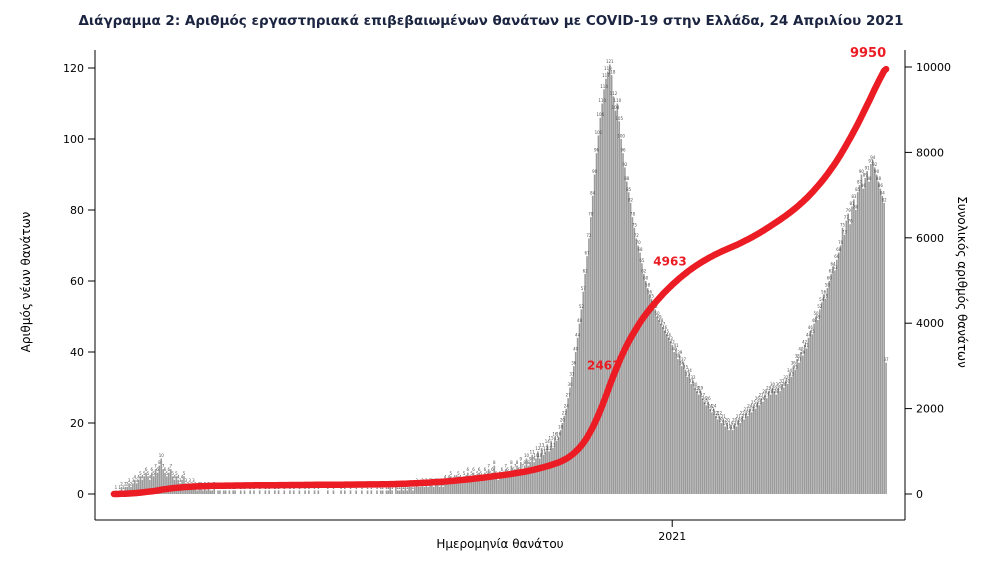 Image resolution: width=982 pixels, height=565 pixels. Describe the element at coordinates (123, 487) in the screenshot. I see `bar-value-label: 1` at that location.